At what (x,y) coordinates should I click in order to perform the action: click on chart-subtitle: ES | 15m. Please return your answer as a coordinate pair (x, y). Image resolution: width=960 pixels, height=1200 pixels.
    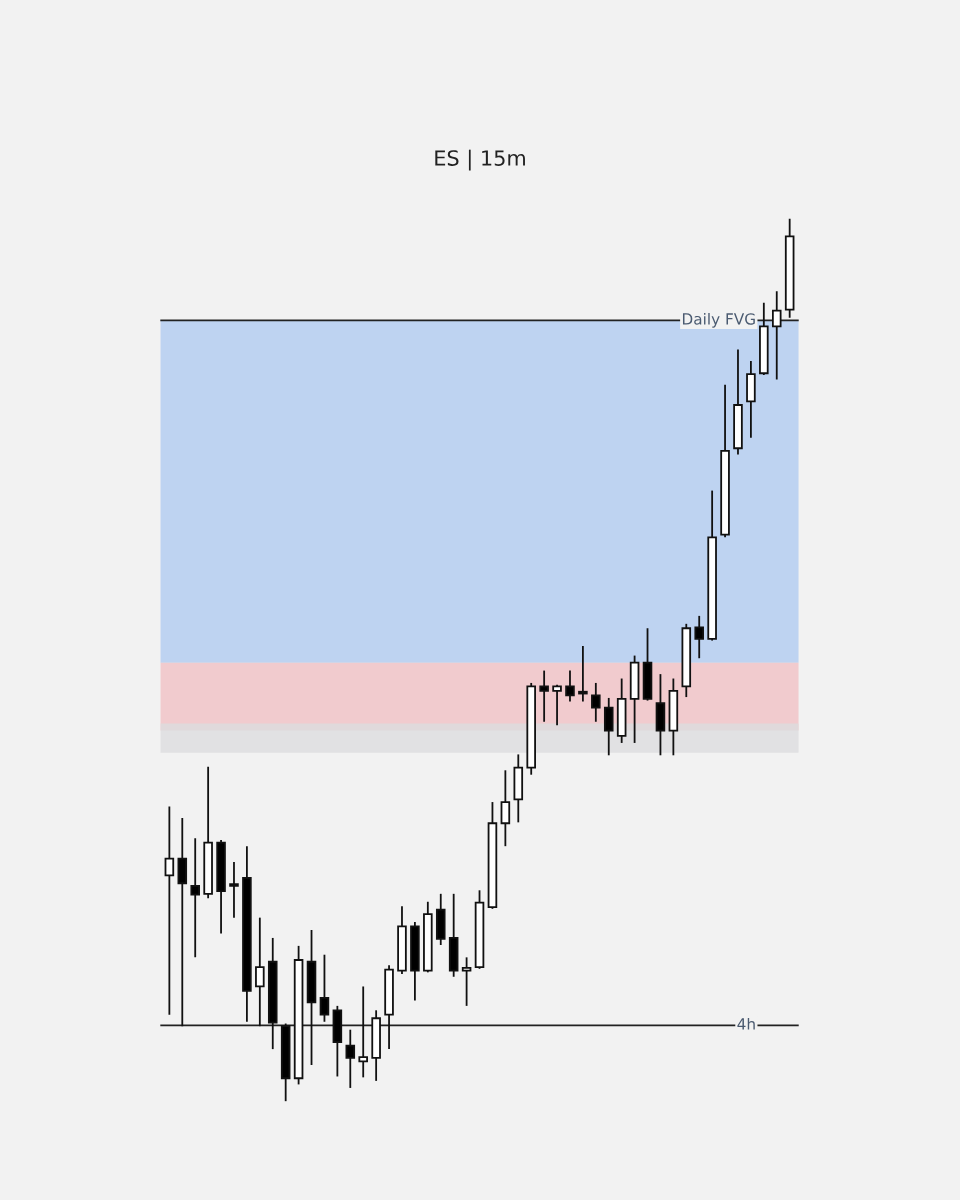
    Looking at the image, I should click on (480, 160).